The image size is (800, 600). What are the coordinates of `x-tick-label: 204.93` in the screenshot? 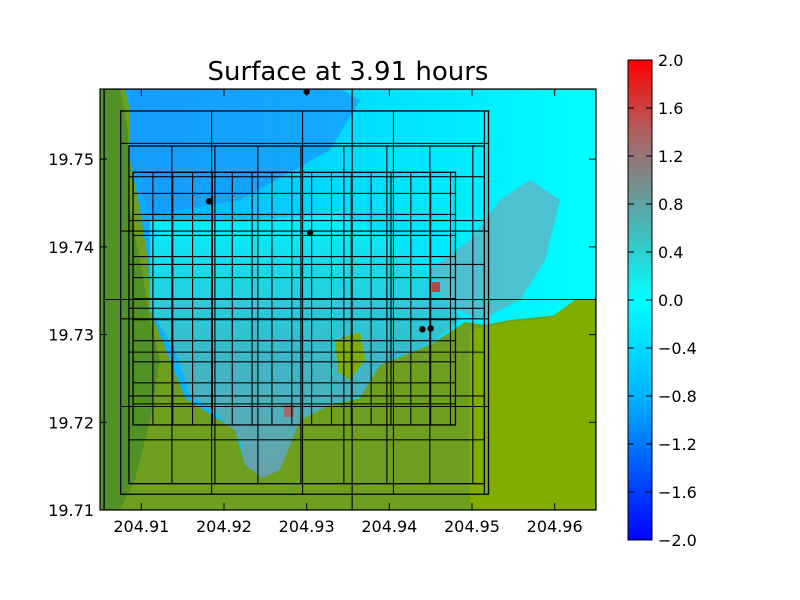 It's located at (307, 526).